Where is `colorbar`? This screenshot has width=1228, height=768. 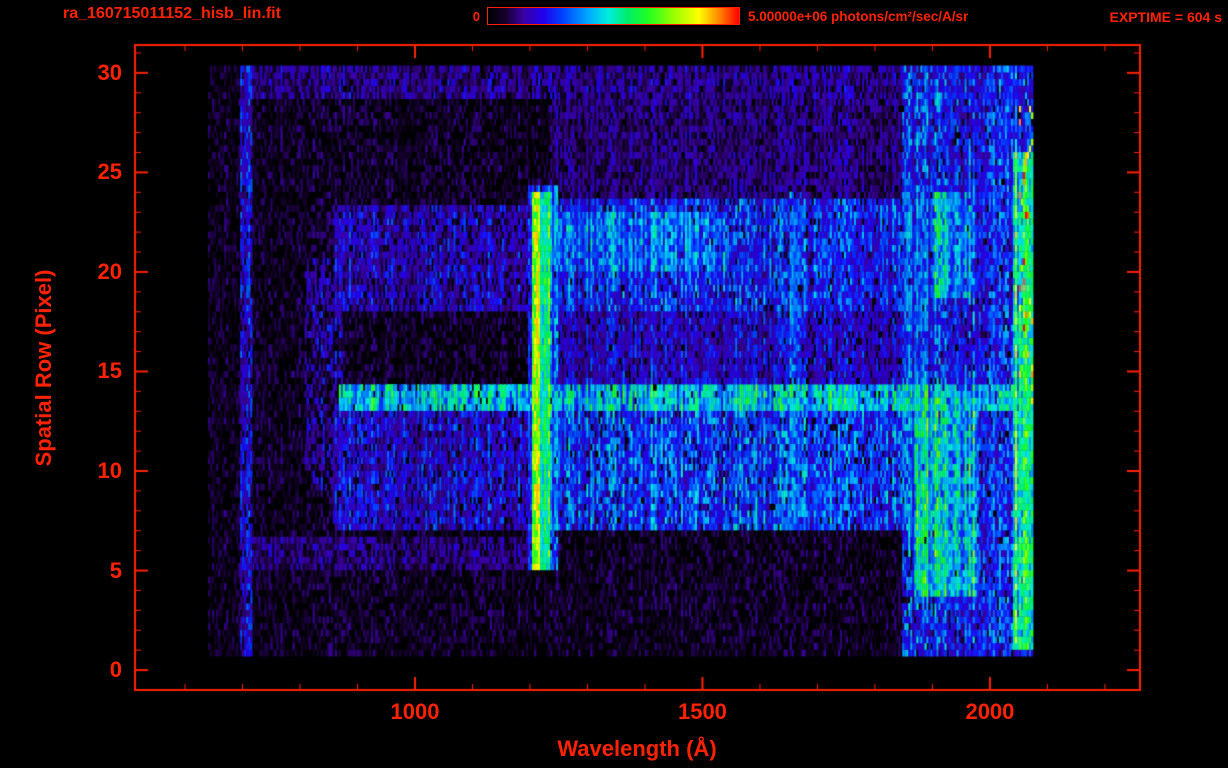 colorbar is located at coordinates (613, 16).